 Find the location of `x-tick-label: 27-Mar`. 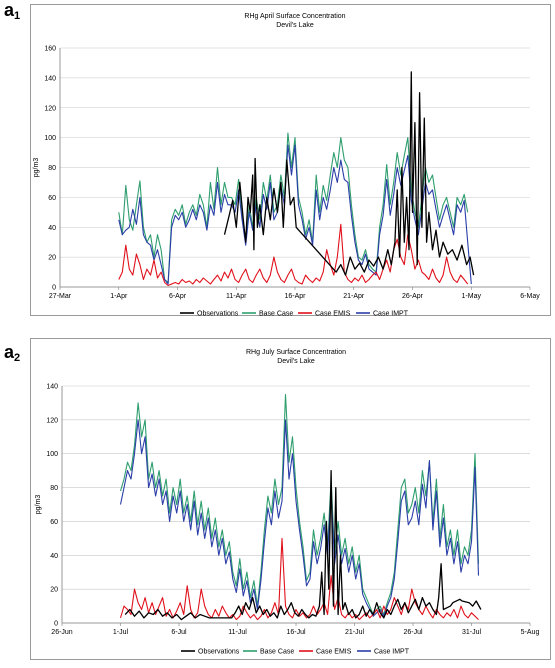

x-tick-label: 27-Mar is located at coordinates (60, 296).